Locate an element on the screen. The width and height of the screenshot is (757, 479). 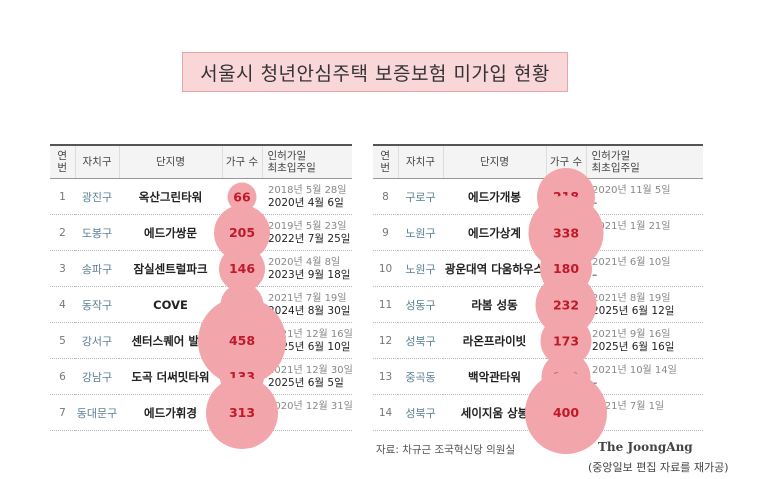
permit-date: 2021년 10월 14일 is located at coordinates (634, 370).